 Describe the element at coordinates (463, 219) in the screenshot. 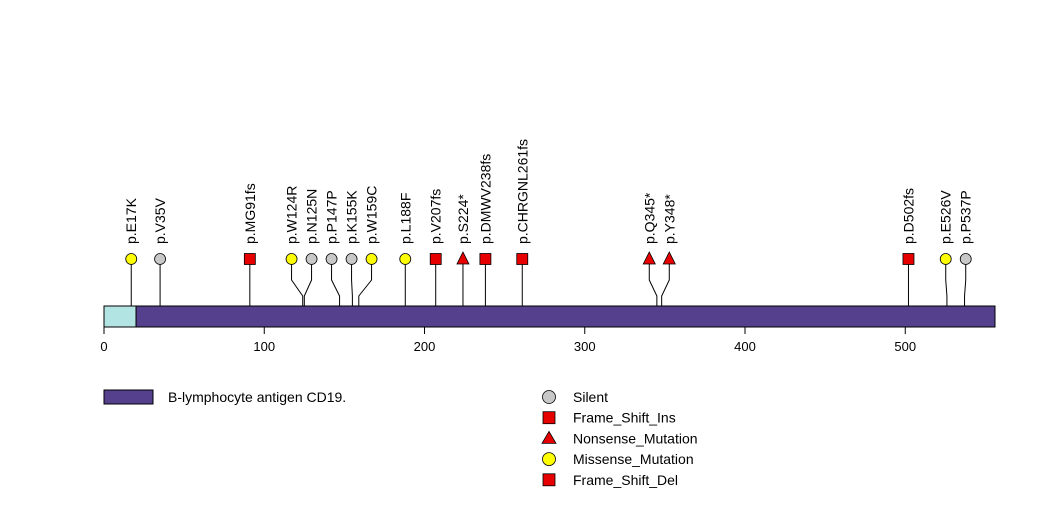

I see `mutation-label: p.S224*` at that location.